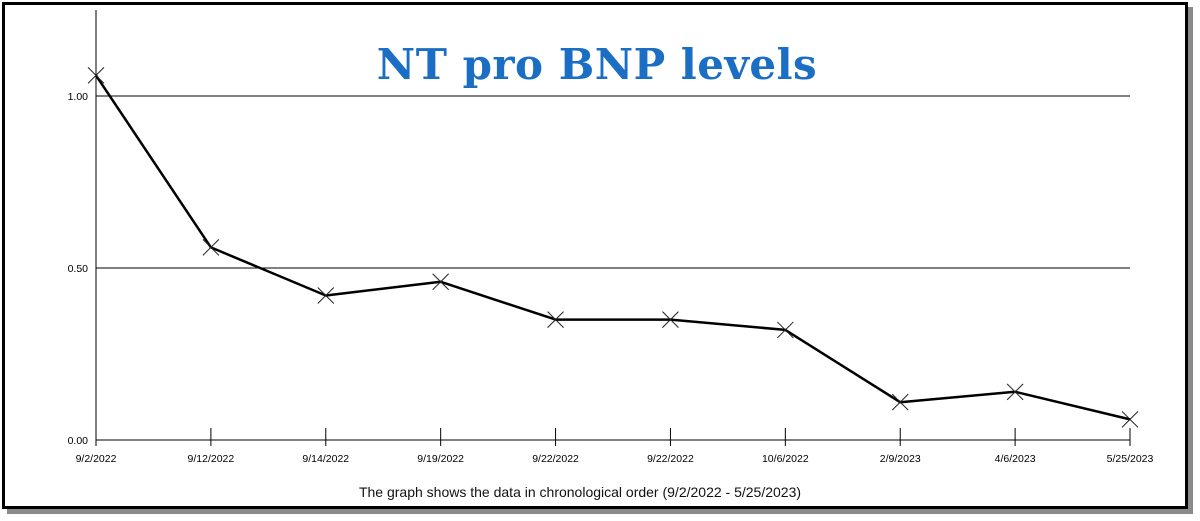 The width and height of the screenshot is (1200, 521). What do you see at coordinates (785, 459) in the screenshot?
I see `x-tick-label: 10/6/2022` at bounding box center [785, 459].